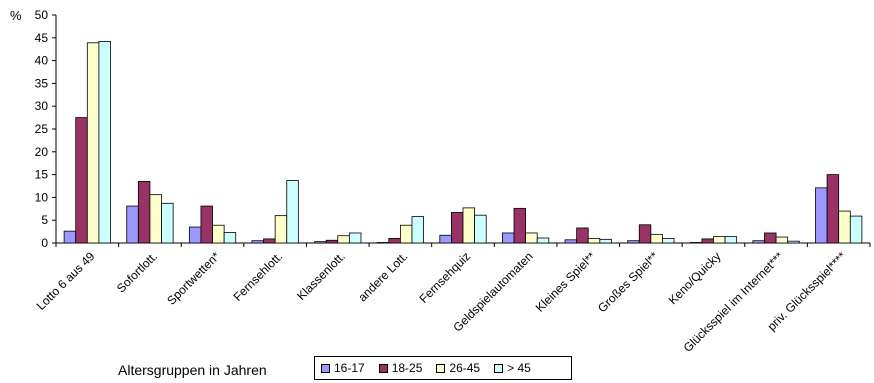 The width and height of the screenshot is (874, 383). I want to click on legend-label: 18-25, so click(407, 368).